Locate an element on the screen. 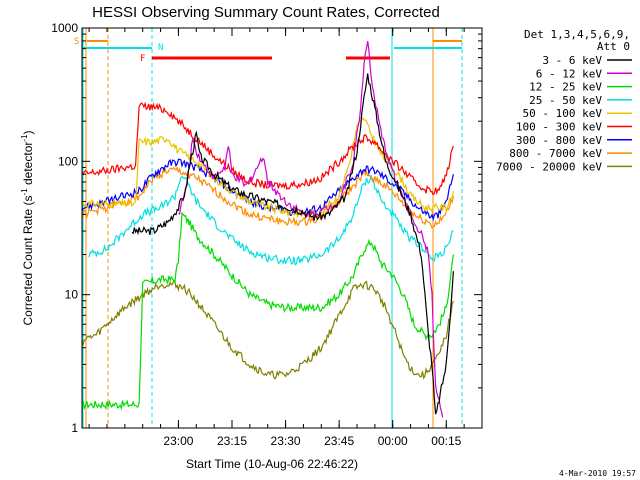 Image resolution: width=640 pixels, height=480 pixels. x-tick-label: 23:30 is located at coordinates (286, 441).